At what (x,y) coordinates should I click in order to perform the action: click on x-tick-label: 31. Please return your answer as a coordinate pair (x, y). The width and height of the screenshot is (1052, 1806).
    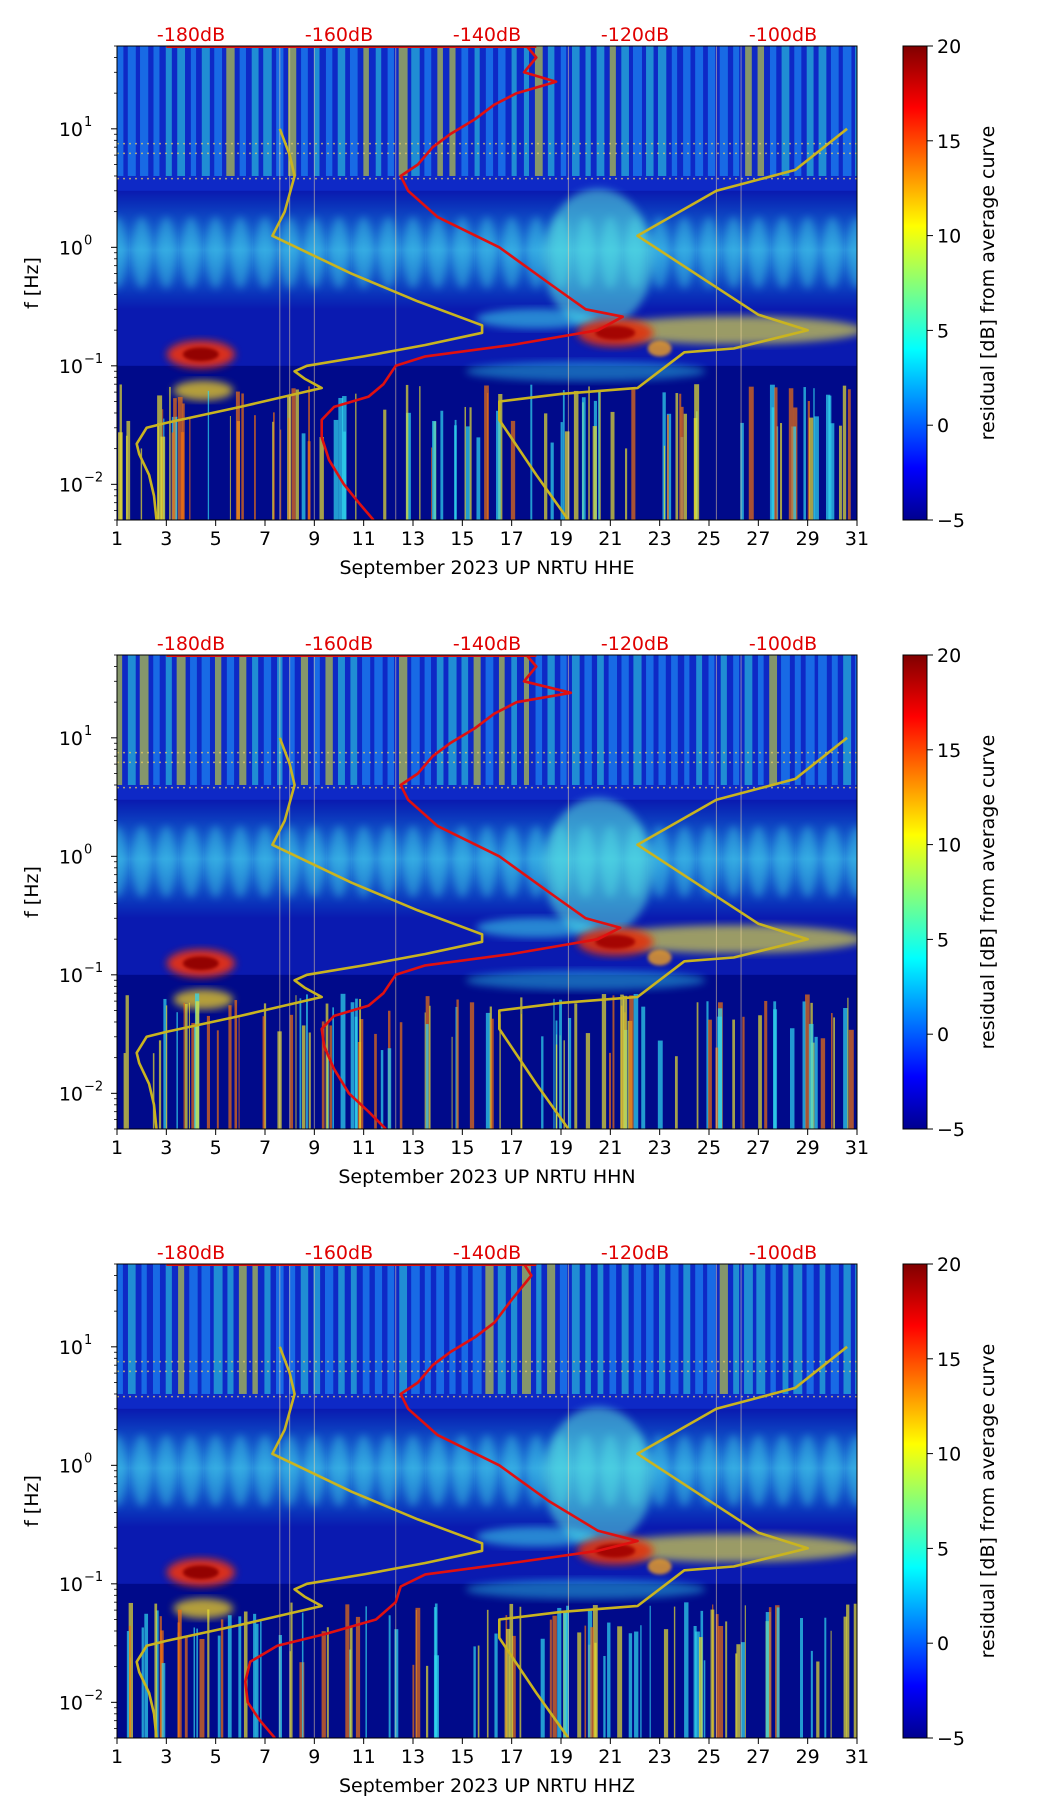
    Looking at the image, I should click on (857, 1757).